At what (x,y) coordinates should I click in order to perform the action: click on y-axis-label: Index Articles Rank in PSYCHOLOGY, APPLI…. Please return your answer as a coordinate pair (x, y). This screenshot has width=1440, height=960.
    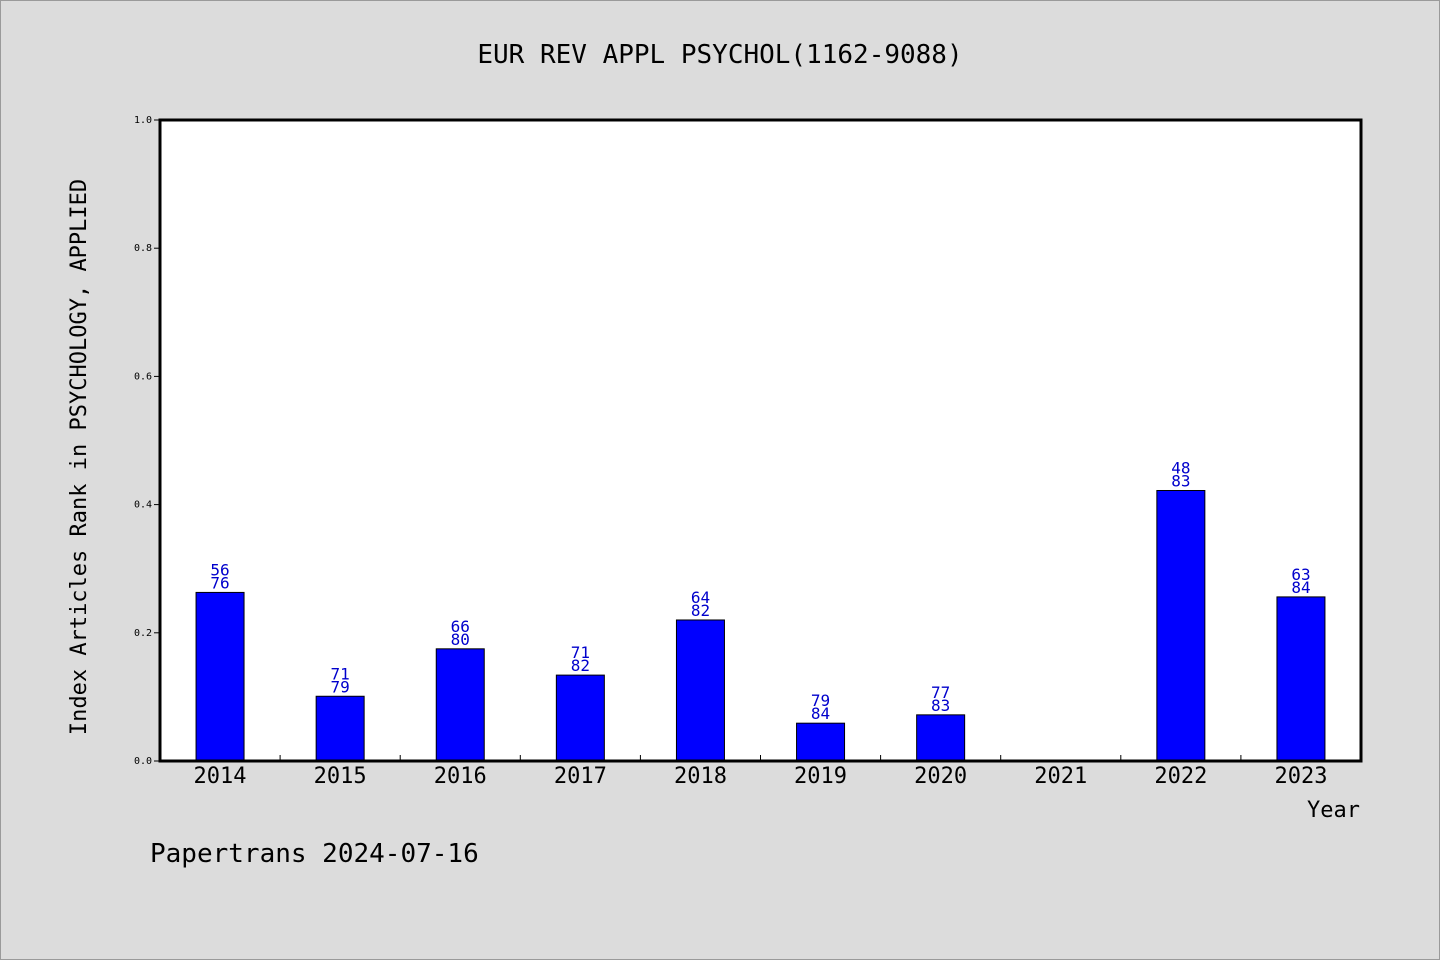
    Looking at the image, I should click on (79, 457).